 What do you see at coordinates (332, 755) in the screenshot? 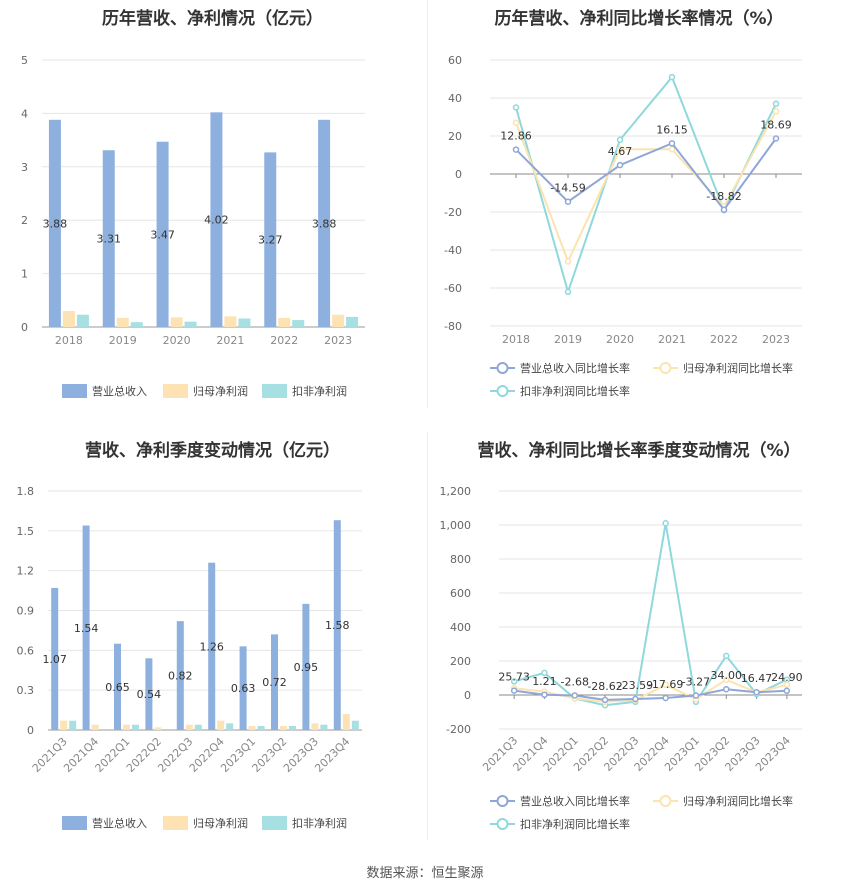
I see `x-tick-label: 2023Q4` at bounding box center [332, 755].